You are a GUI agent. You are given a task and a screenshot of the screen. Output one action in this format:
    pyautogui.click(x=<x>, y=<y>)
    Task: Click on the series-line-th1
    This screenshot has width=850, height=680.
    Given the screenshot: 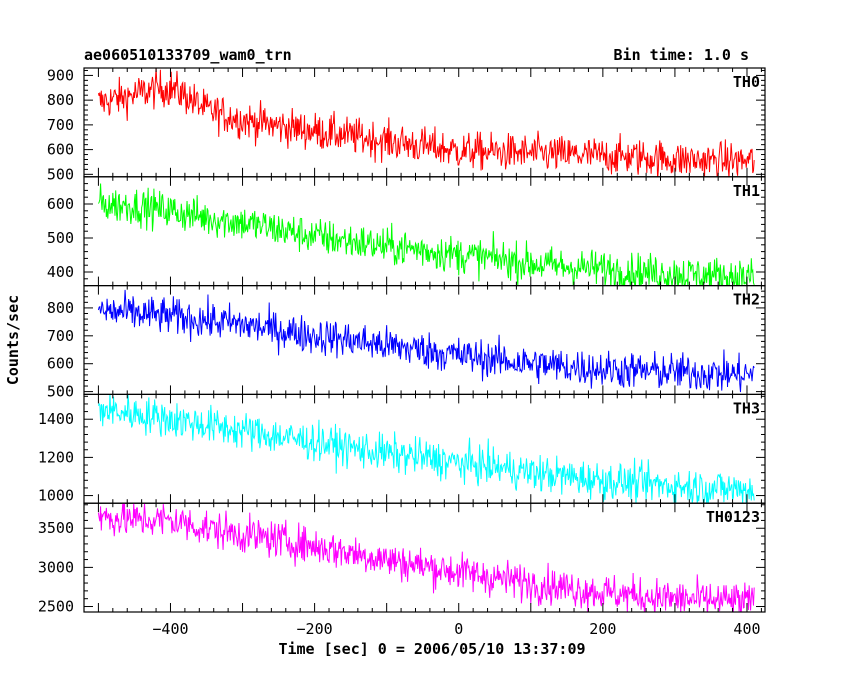 What is the action you would take?
    pyautogui.click(x=426, y=234)
    